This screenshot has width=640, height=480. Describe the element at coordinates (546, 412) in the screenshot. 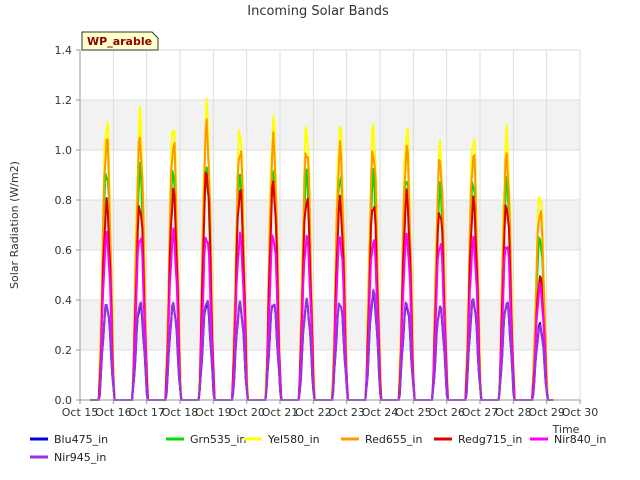

I see `x-tick-label: Oct 29` at that location.